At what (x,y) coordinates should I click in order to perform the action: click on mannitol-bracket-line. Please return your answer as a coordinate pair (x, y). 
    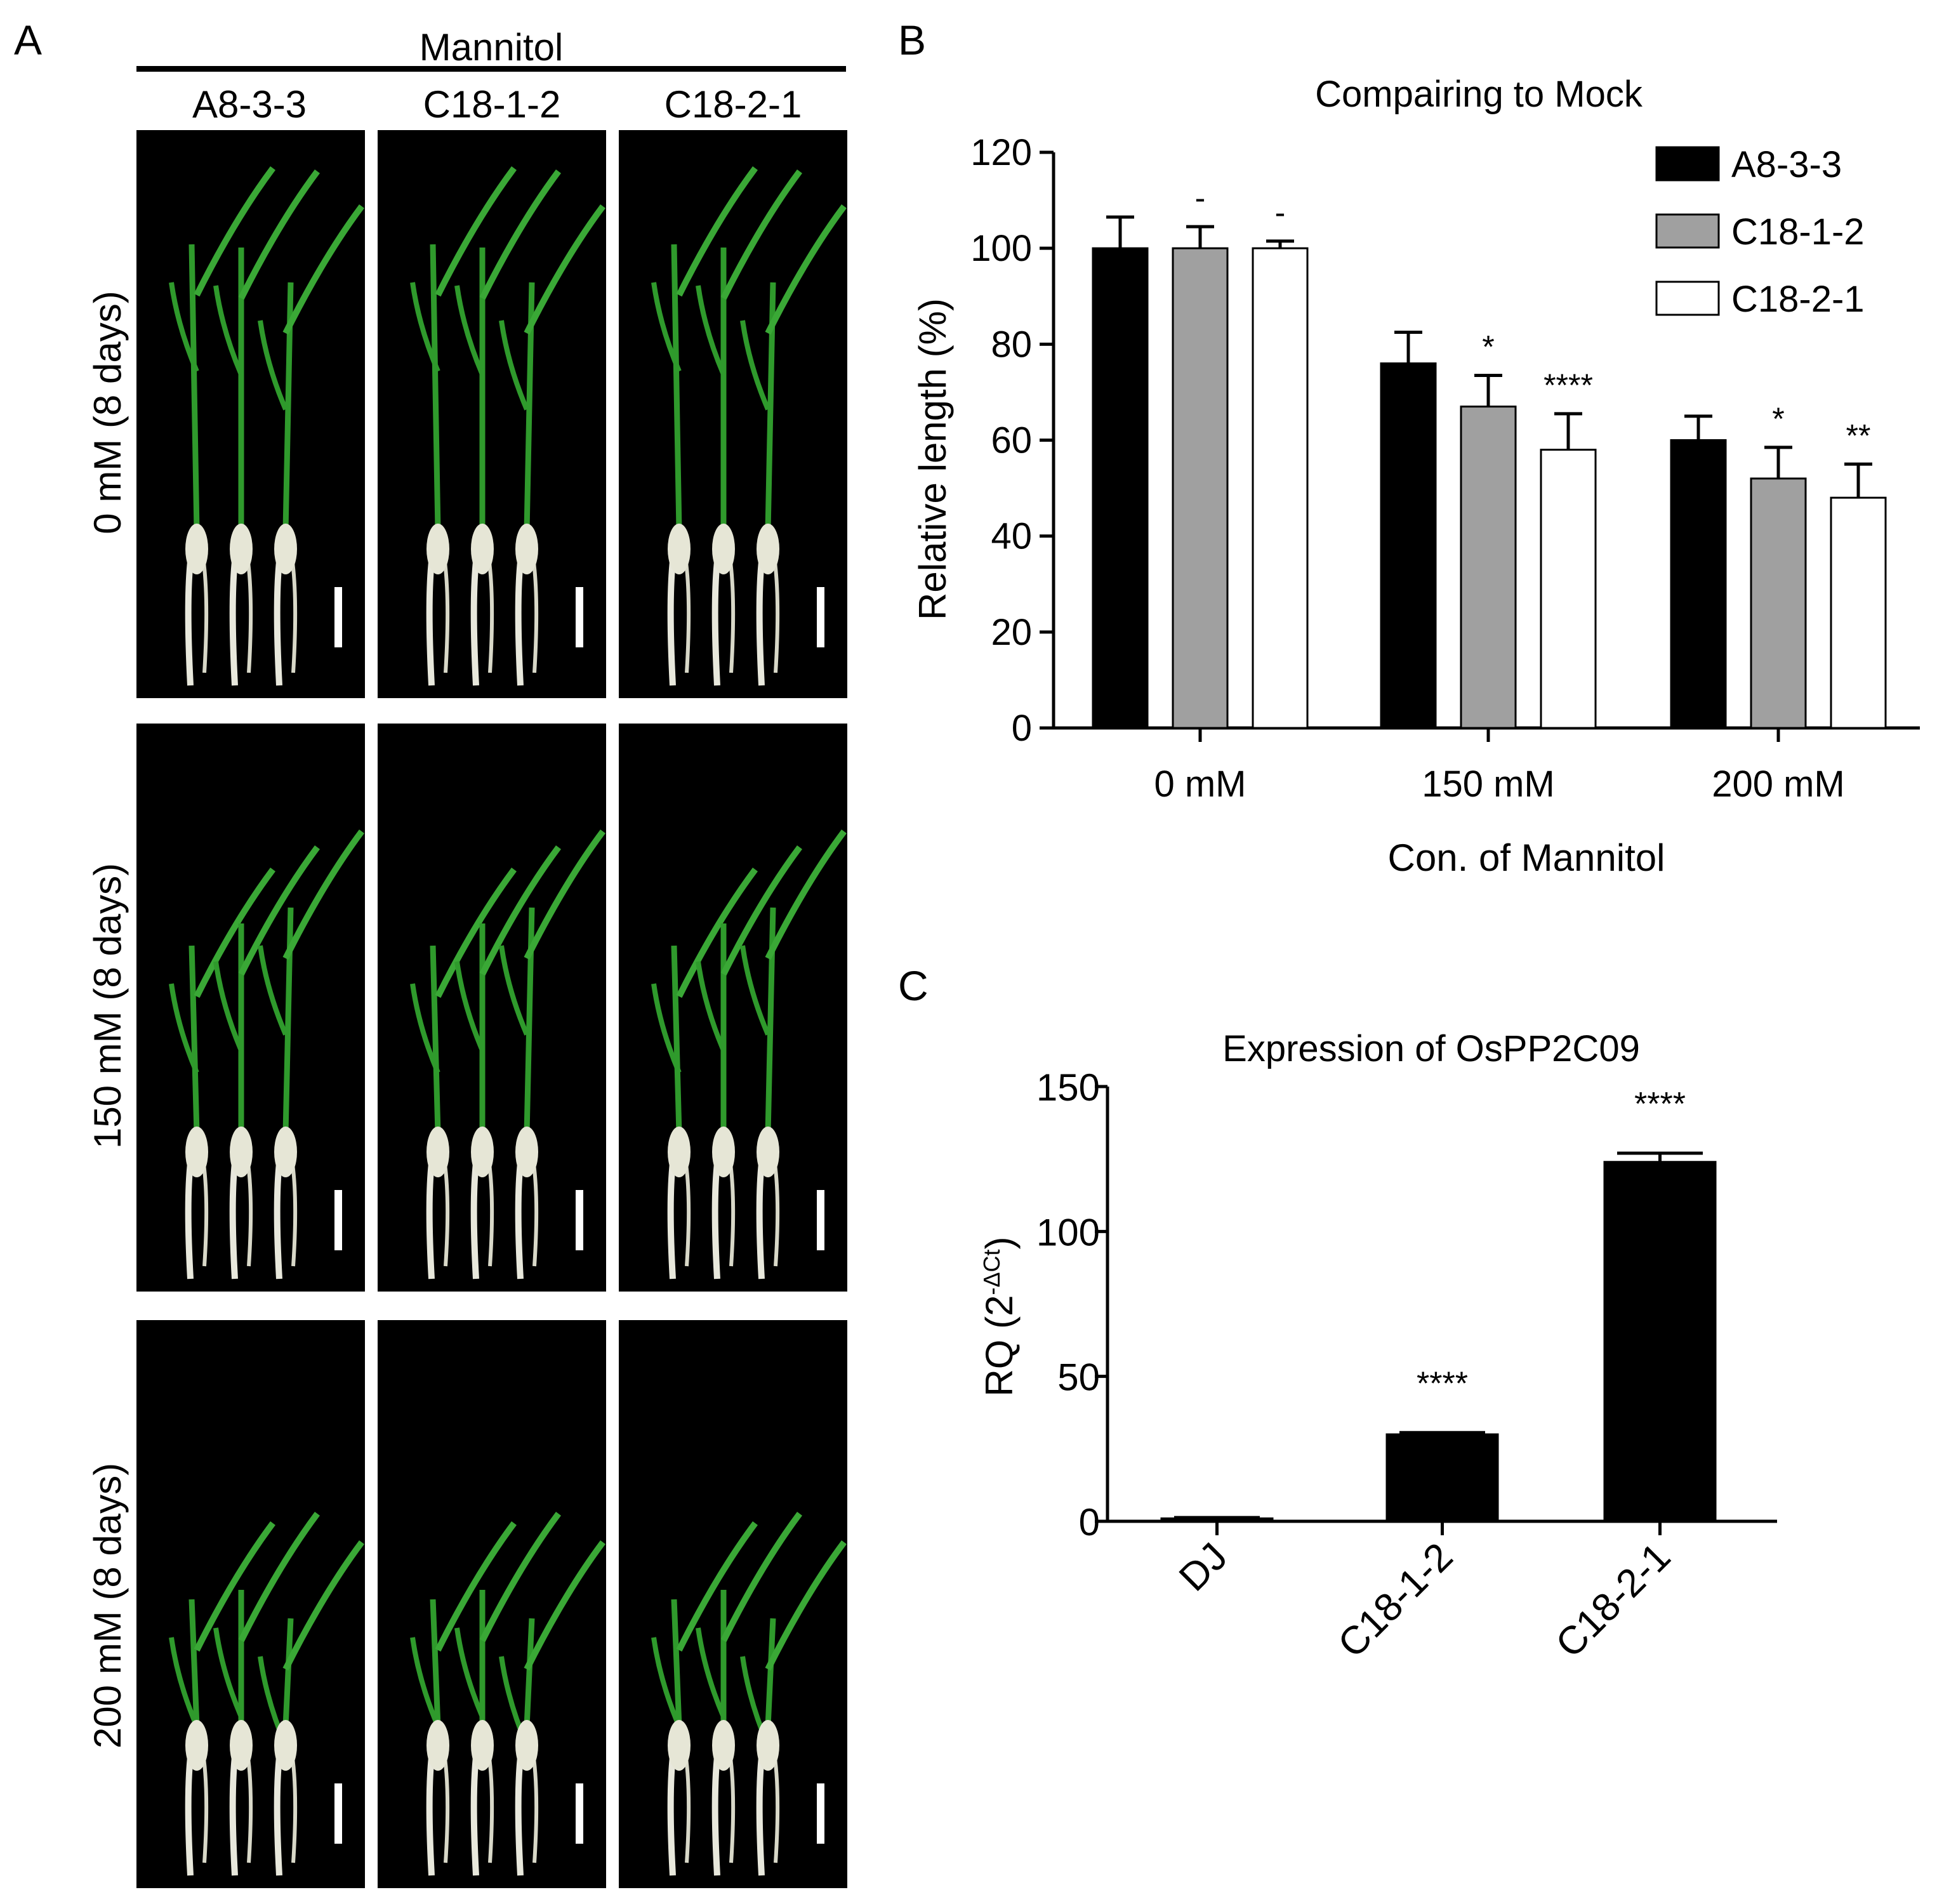
    Looking at the image, I should click on (491, 69).